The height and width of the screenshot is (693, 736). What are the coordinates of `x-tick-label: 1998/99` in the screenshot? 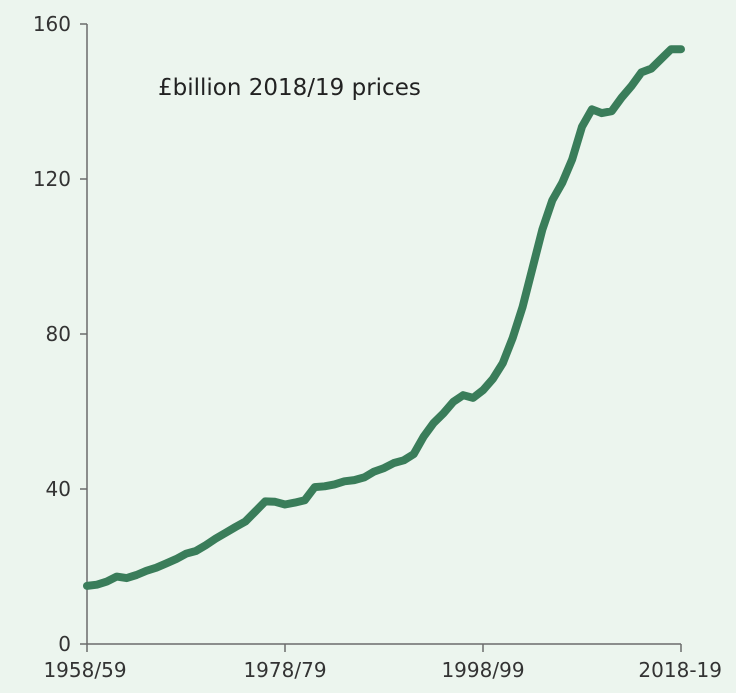 It's located at (482, 670).